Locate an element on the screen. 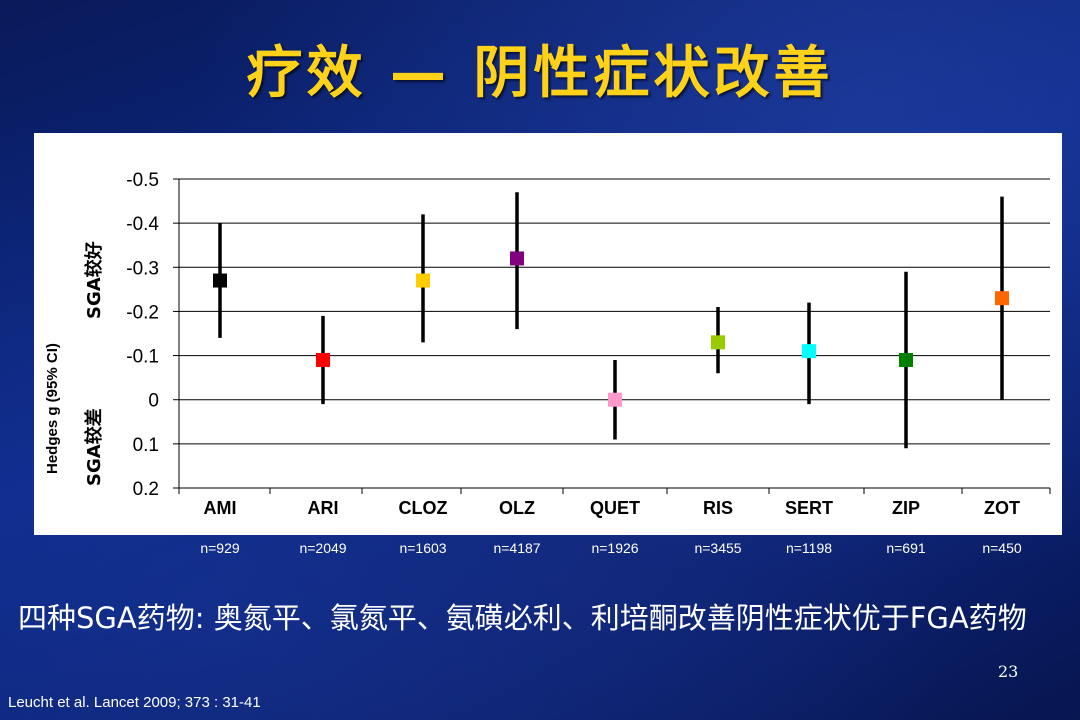 This screenshot has width=1080, height=720. point-marker-cloz is located at coordinates (423, 280).